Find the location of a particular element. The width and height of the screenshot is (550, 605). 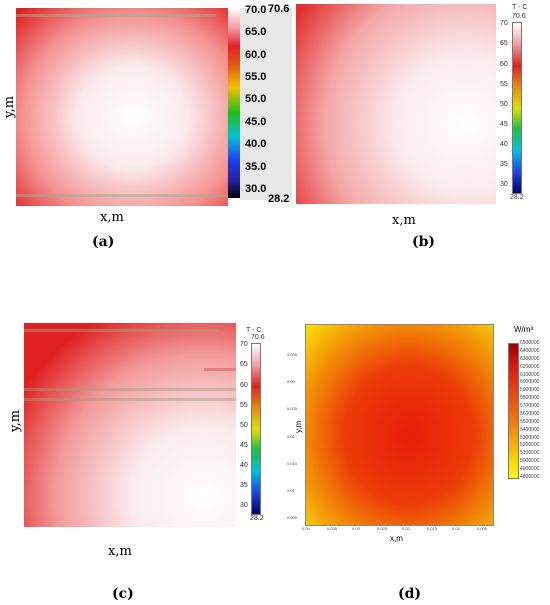

colorbar-c-gradient is located at coordinates (256, 429).